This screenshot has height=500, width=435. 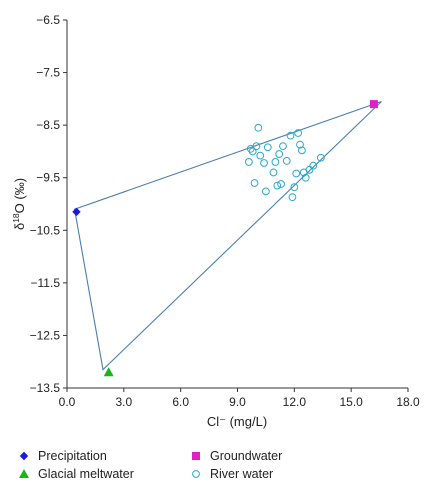 What do you see at coordinates (48, 178) in the screenshot?
I see `y-tick-label: −9.5` at bounding box center [48, 178].